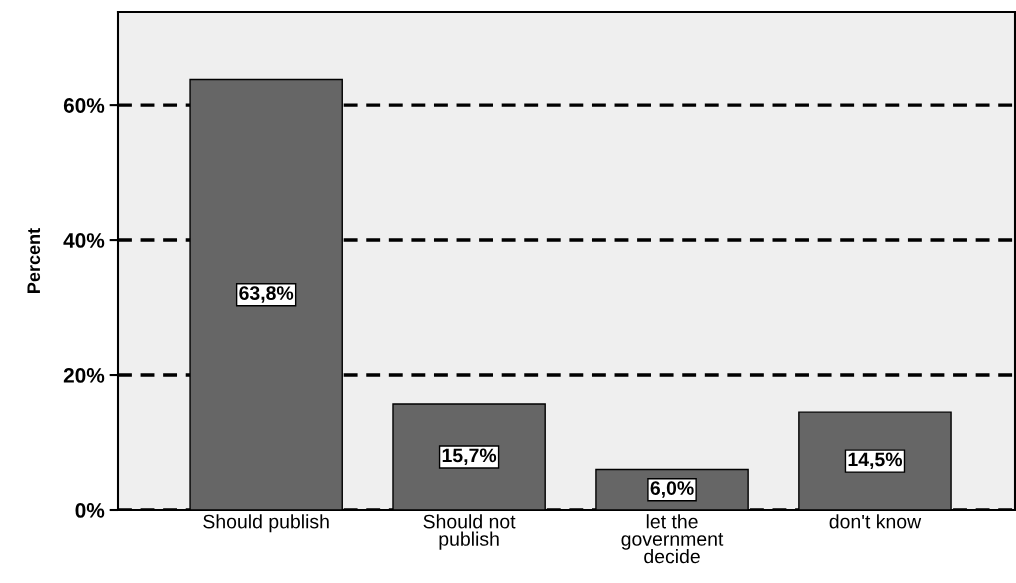  Describe the element at coordinates (84, 105) in the screenshot. I see `y-tick-label: 60%` at that location.